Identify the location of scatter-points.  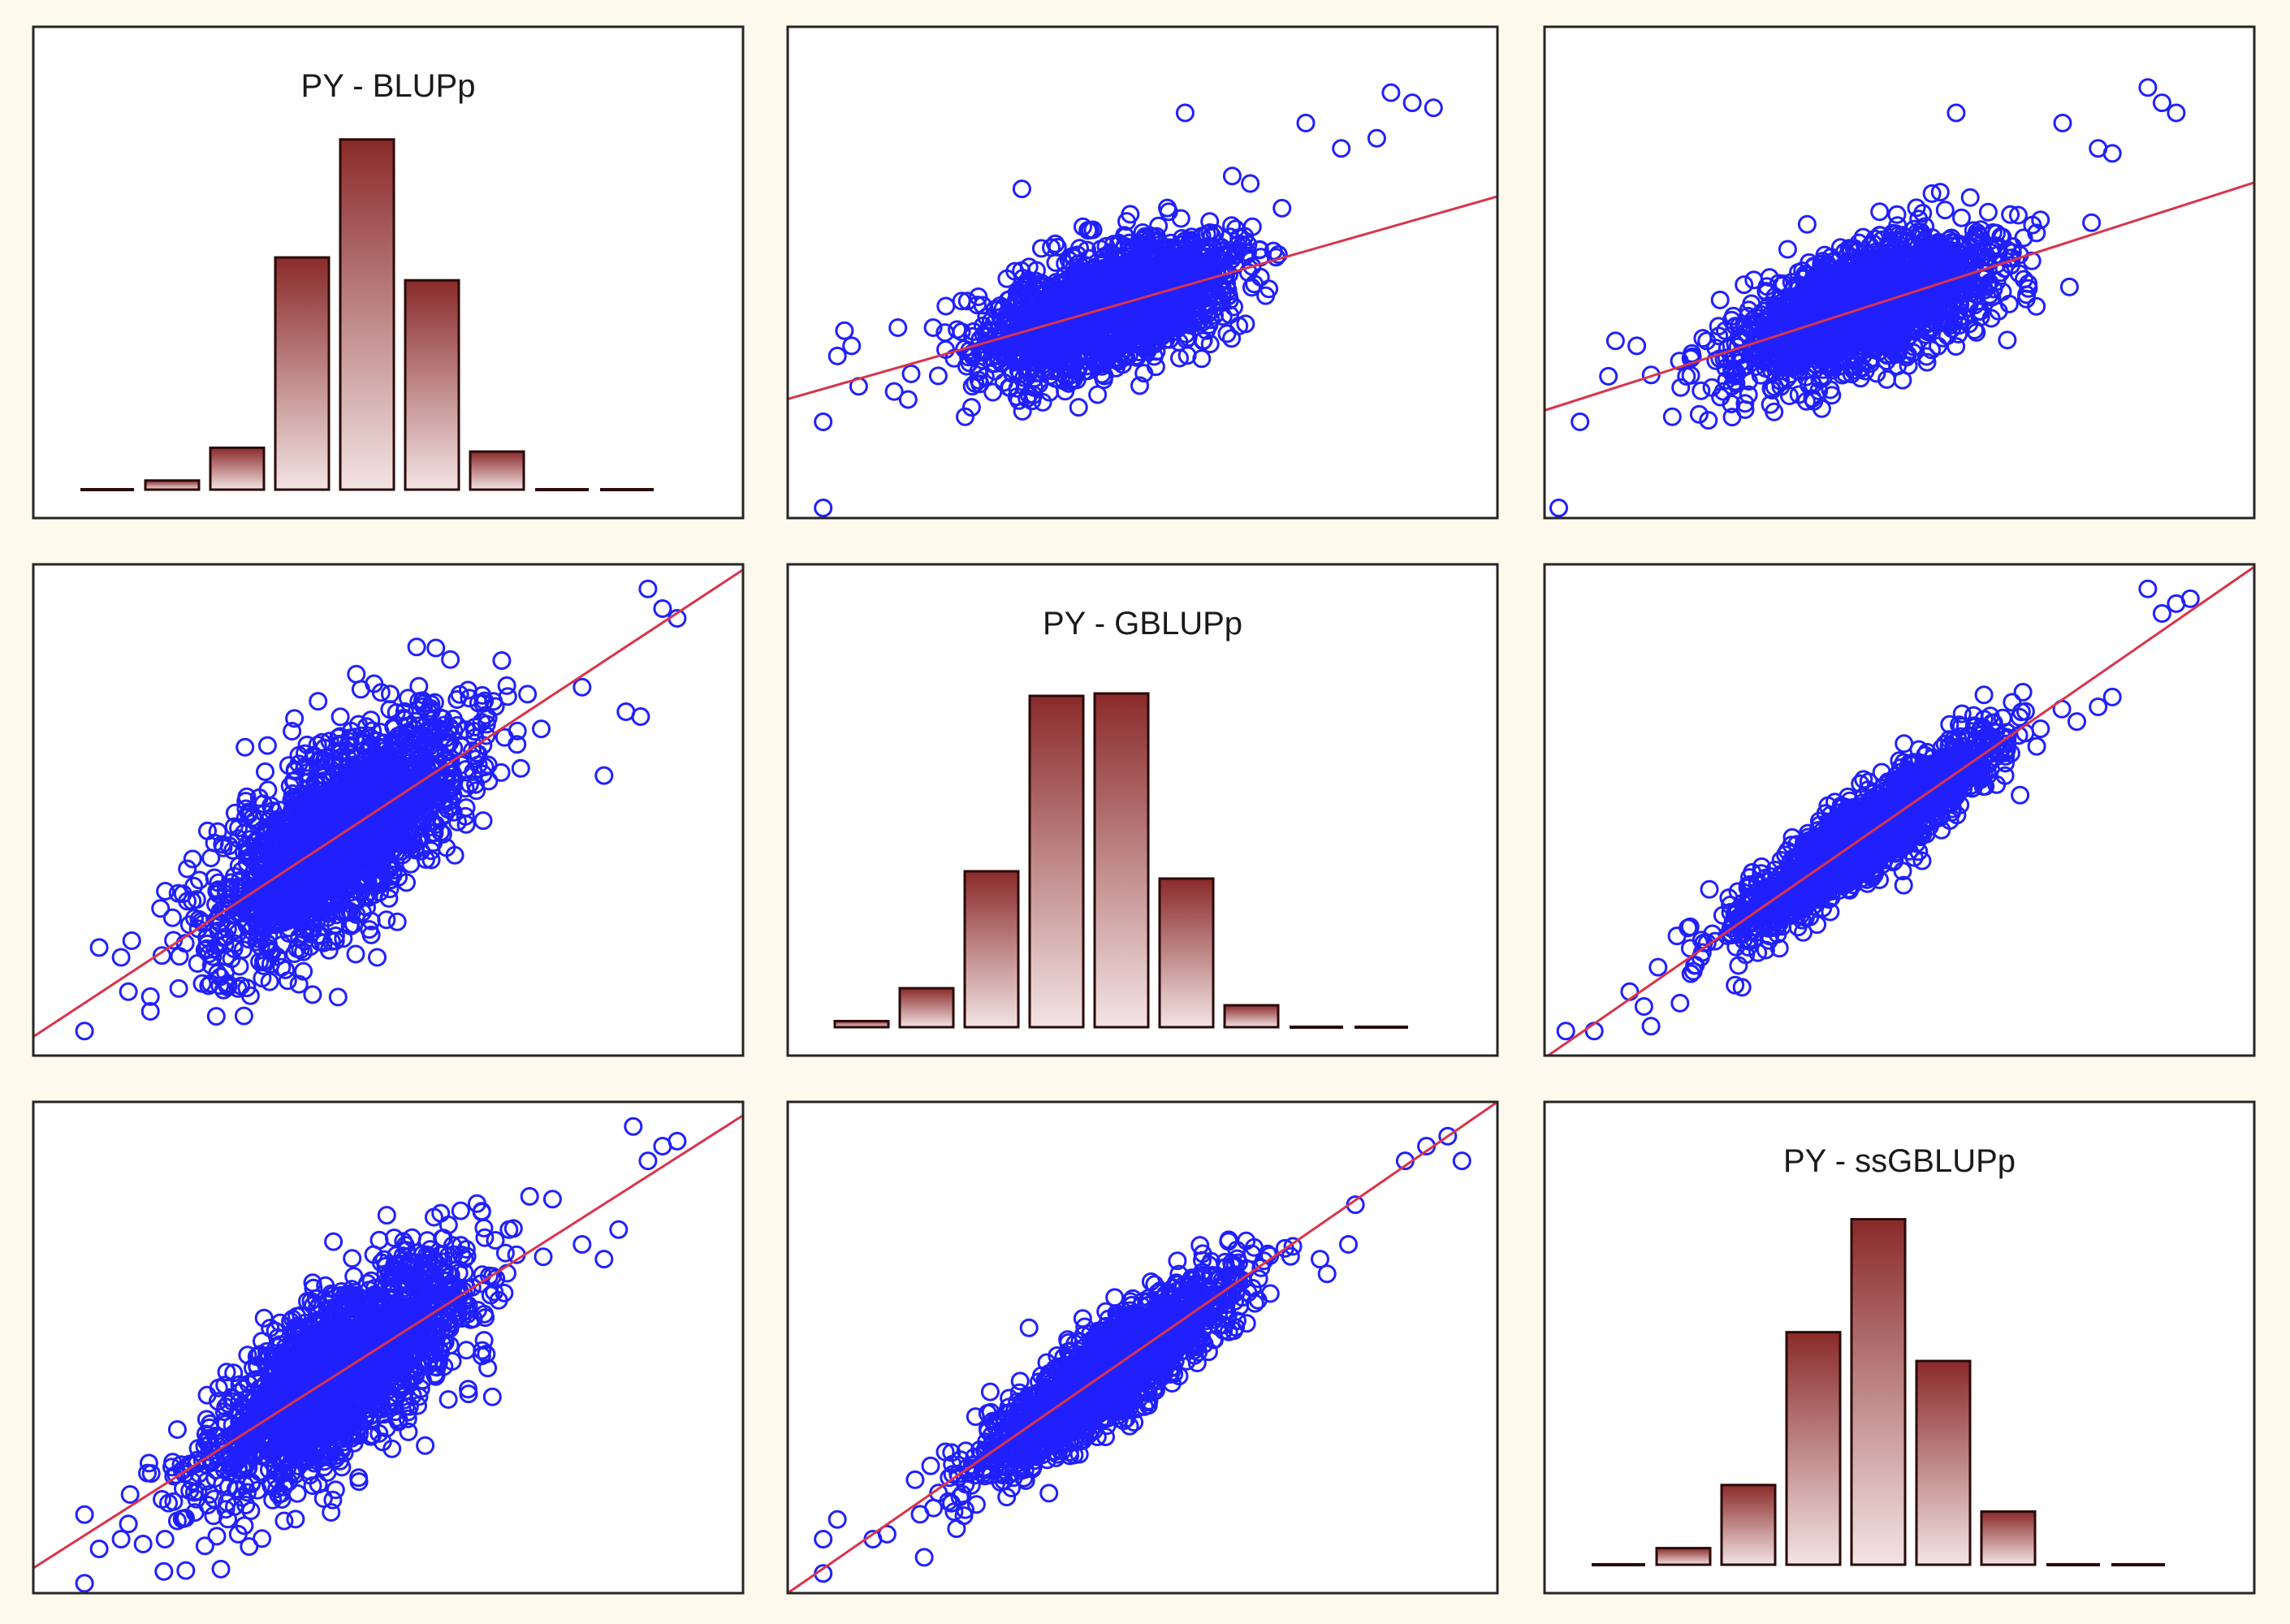
(1867, 298).